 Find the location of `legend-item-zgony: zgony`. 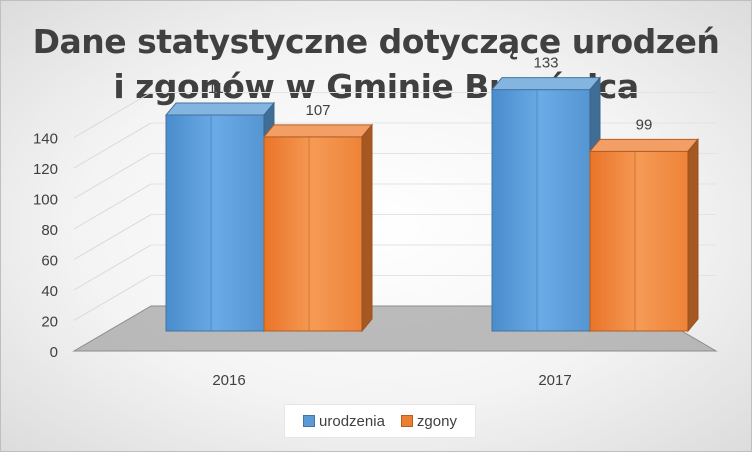

legend-item-zgony: zgony is located at coordinates (428, 421).